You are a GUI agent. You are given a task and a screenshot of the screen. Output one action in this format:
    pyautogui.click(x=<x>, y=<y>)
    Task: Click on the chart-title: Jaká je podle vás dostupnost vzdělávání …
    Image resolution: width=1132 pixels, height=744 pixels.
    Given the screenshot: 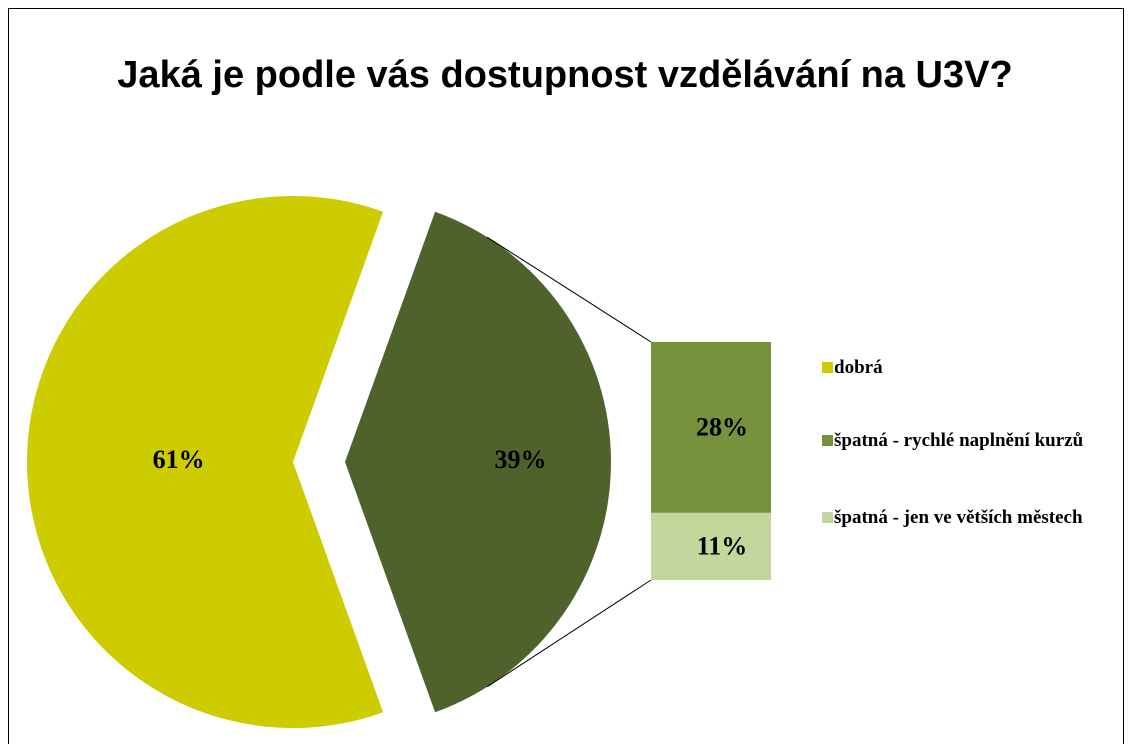 What is the action you would take?
    pyautogui.click(x=565, y=75)
    